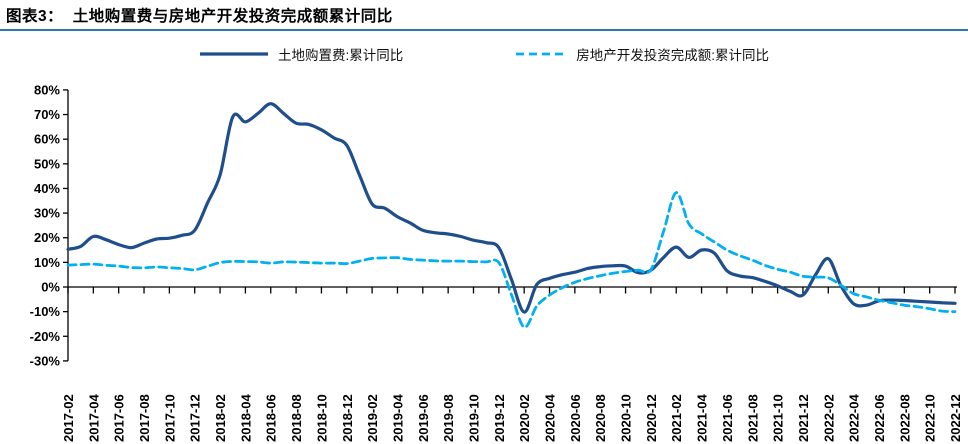 The width and height of the screenshot is (968, 444). I want to click on title-divider, so click(484, 30).